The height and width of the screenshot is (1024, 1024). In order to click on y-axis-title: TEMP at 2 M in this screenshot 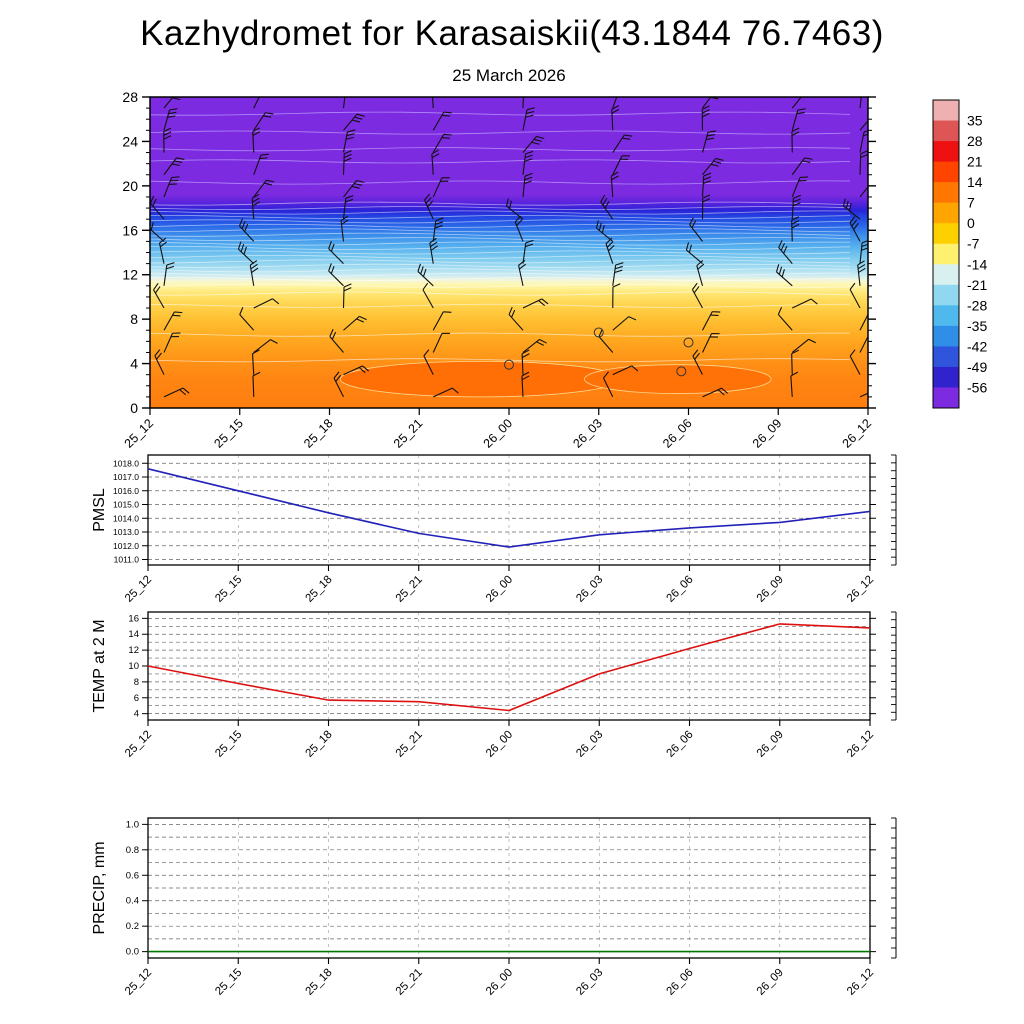, I will do `click(99, 665)`.